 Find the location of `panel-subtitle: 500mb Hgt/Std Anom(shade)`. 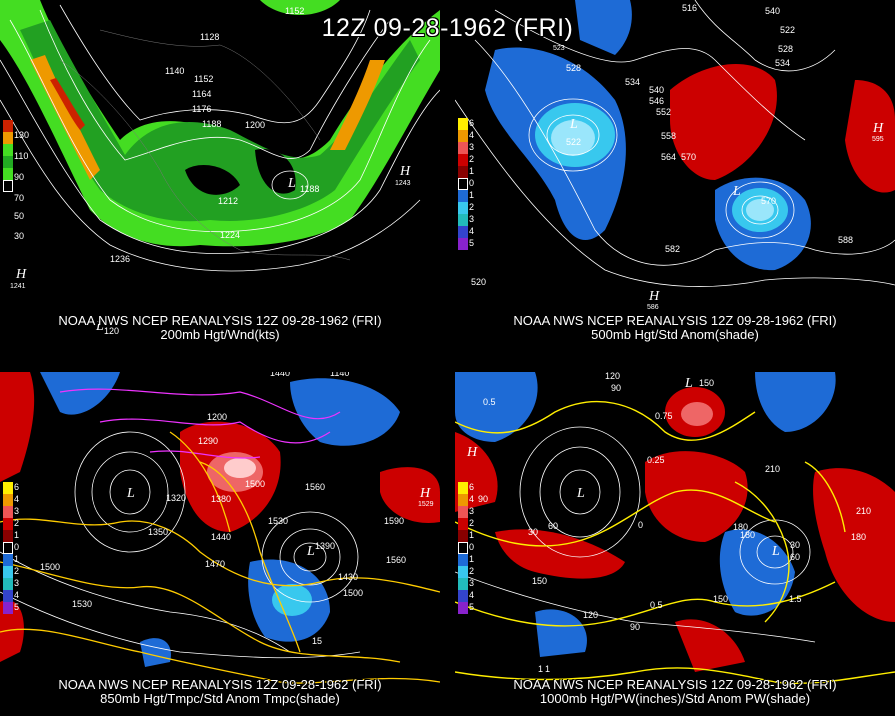

panel-subtitle: 500mb Hgt/Std Anom(shade) is located at coordinates (675, 334).